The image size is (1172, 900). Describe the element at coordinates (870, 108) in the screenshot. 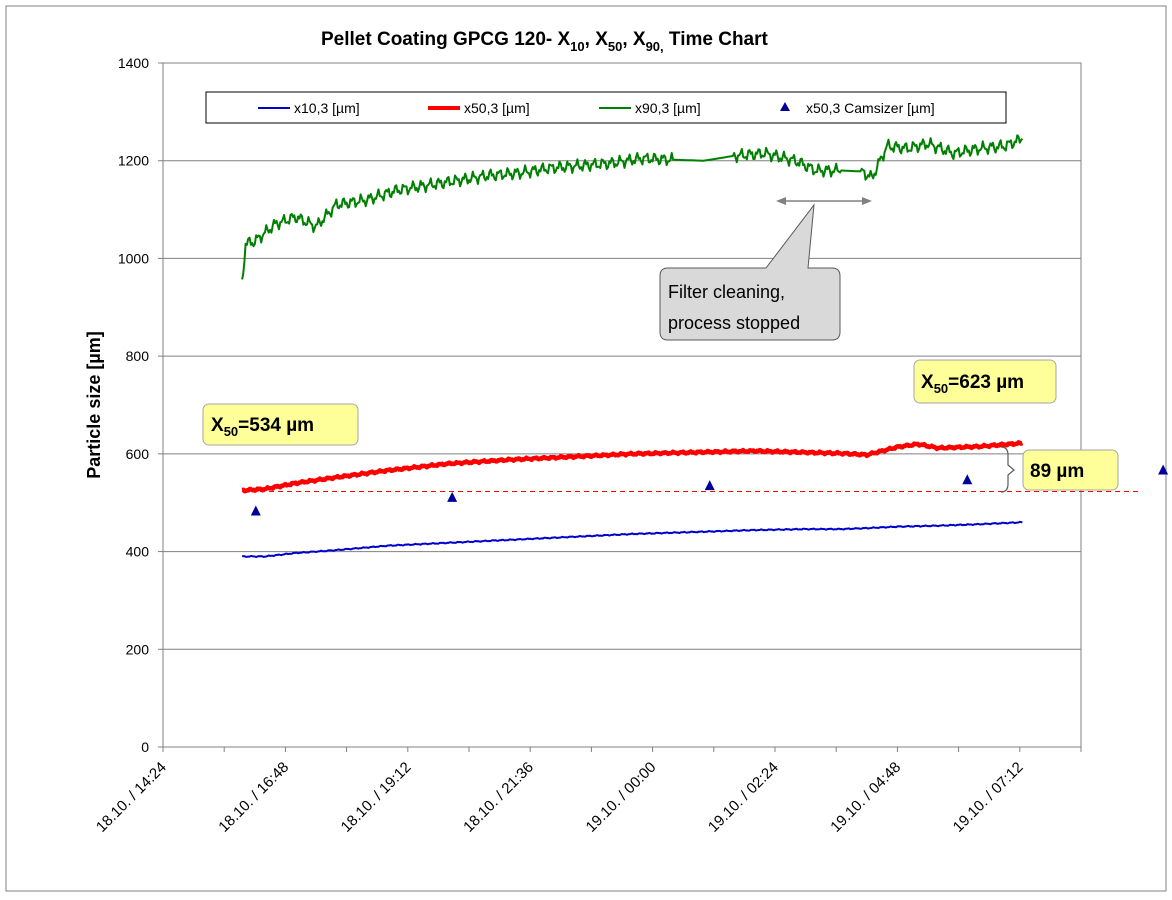

I see `legend-camsizer-label: x50,3 Camsizer [µm]` at that location.